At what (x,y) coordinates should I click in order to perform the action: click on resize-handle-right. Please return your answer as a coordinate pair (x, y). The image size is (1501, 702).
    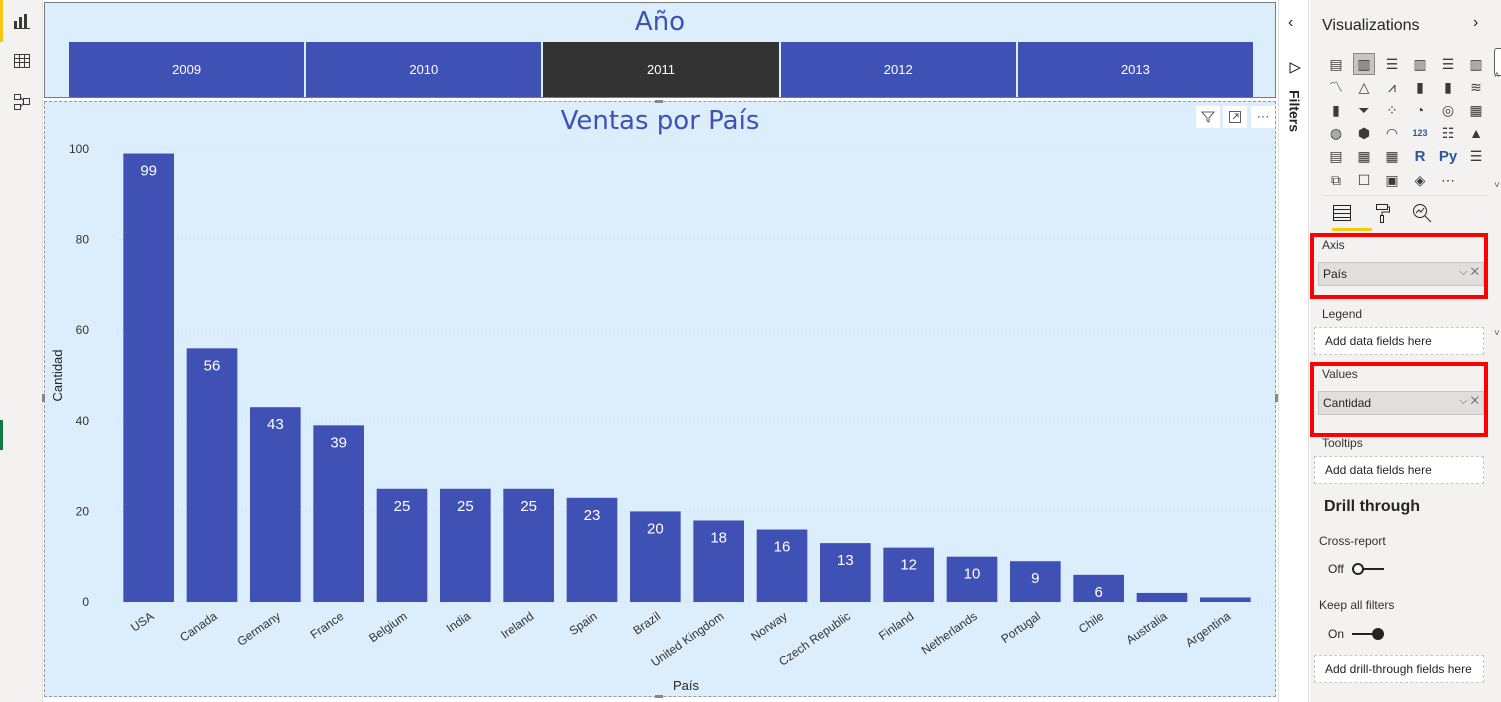
    Looking at the image, I should click on (1276, 398).